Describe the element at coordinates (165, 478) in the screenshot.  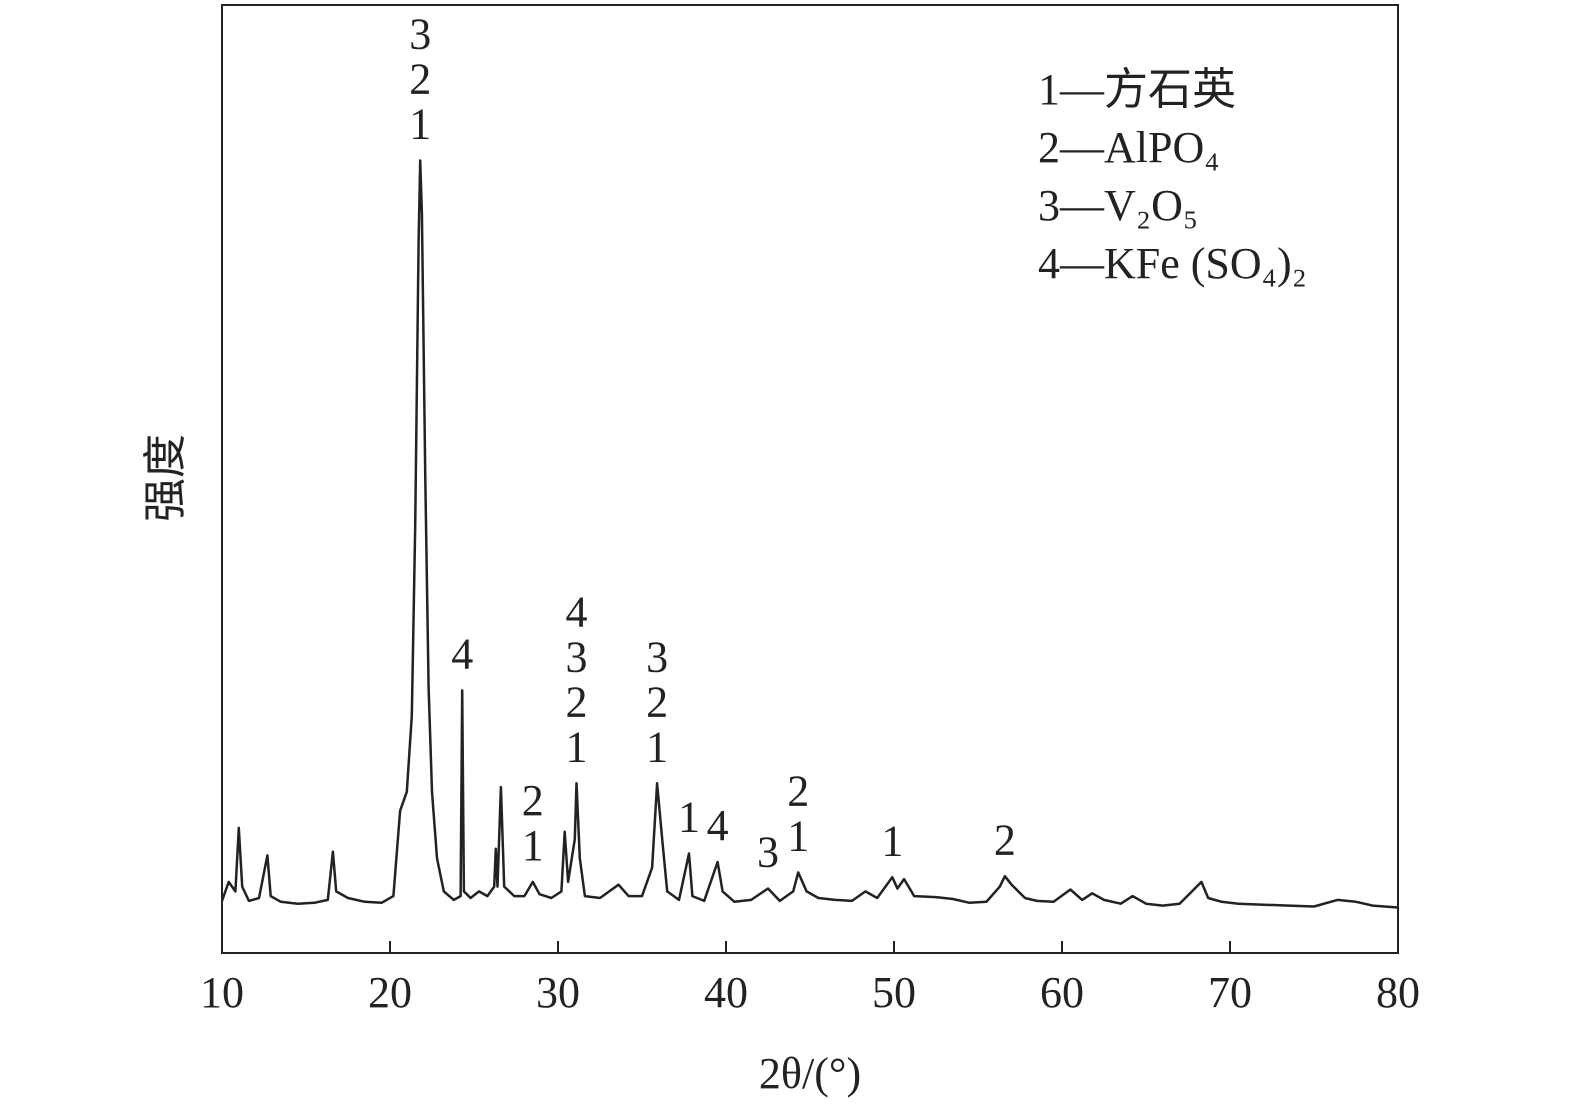
I see `y-axis-label: 强度` at that location.